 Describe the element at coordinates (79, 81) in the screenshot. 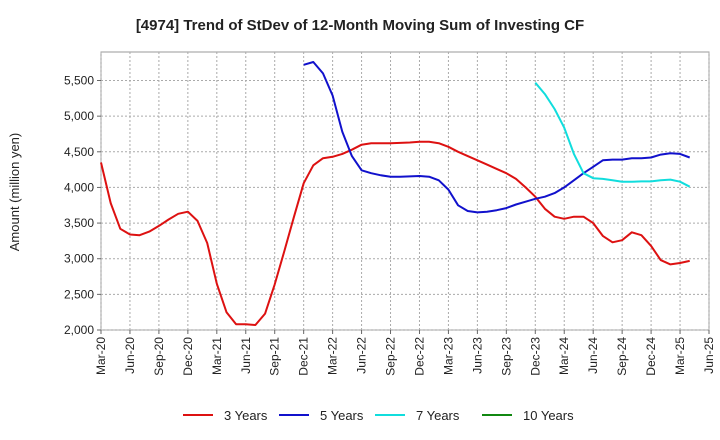

I see `y-tick-label: 5,500` at that location.